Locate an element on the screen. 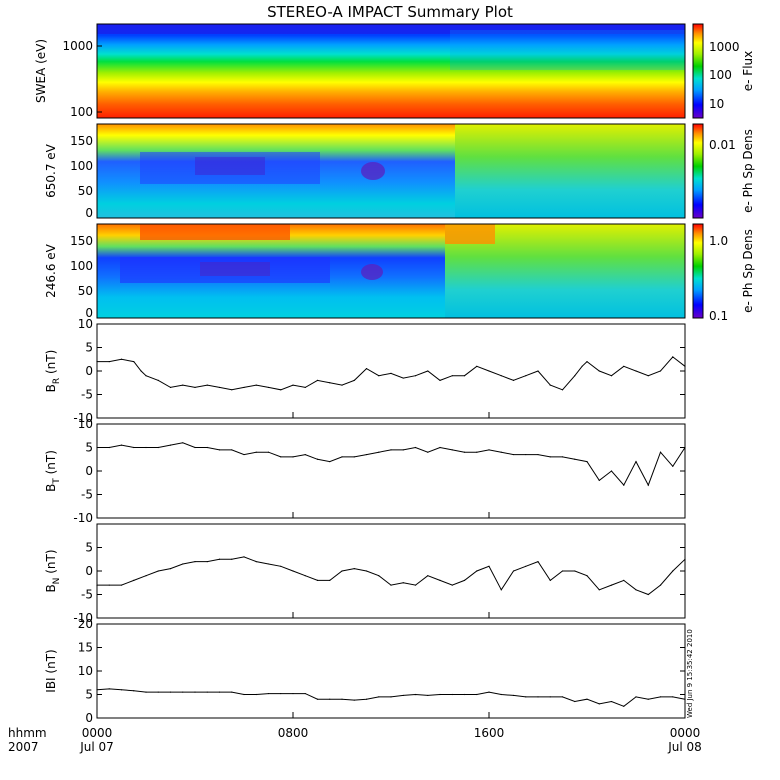 The width and height of the screenshot is (780, 780). pad246-cbar-label: e- Ph Sp Dens is located at coordinates (748, 271).